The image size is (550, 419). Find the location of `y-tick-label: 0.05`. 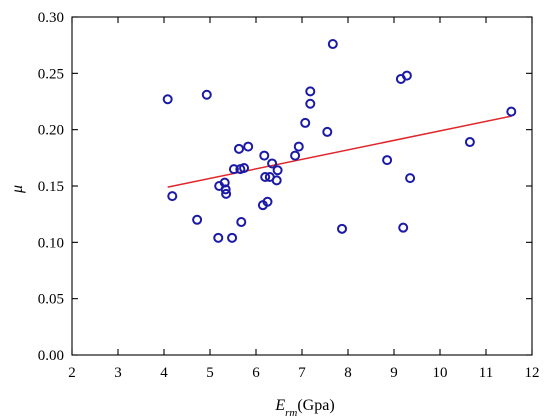

y-tick-label: 0.05 is located at coordinates (51, 300).